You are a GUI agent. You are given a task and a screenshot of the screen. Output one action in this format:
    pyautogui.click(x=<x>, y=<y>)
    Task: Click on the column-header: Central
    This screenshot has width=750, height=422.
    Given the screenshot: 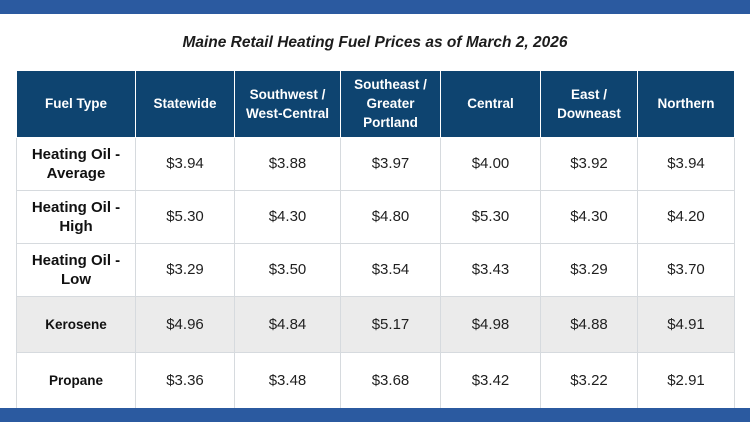 What is the action you would take?
    pyautogui.click(x=490, y=104)
    